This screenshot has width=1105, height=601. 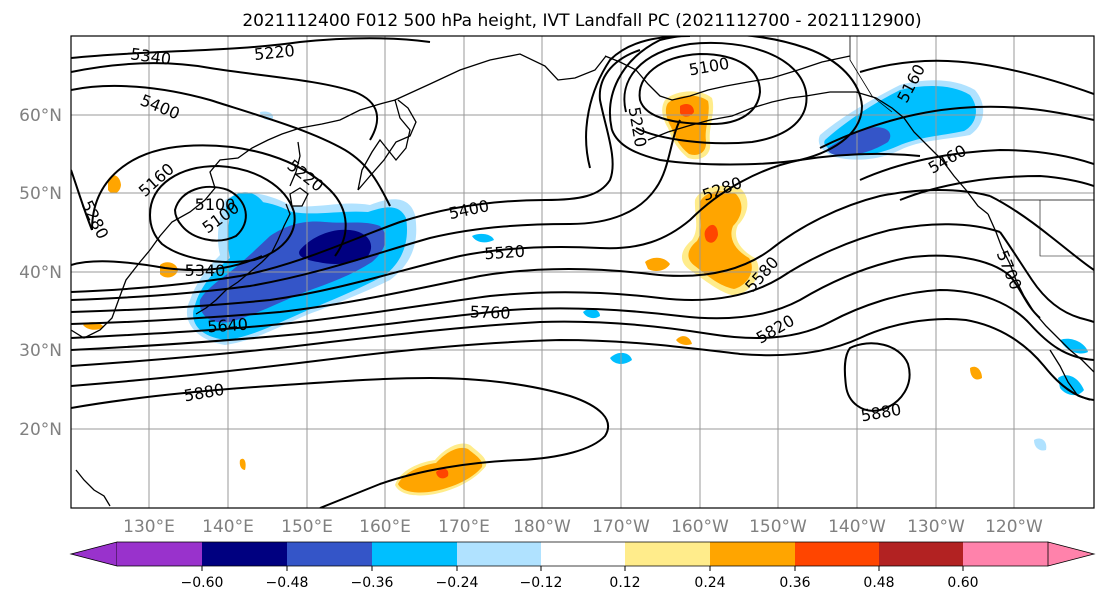 What do you see at coordinates (457, 583) in the screenshot?
I see `colorbar-tick-label: −0.24` at bounding box center [457, 583].